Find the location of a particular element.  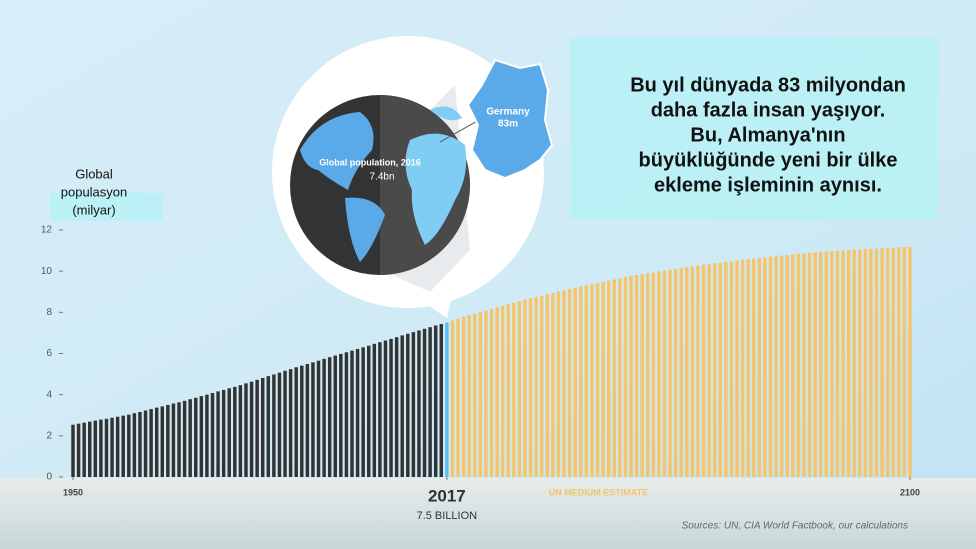

germany-shape is located at coordinates (510, 119).